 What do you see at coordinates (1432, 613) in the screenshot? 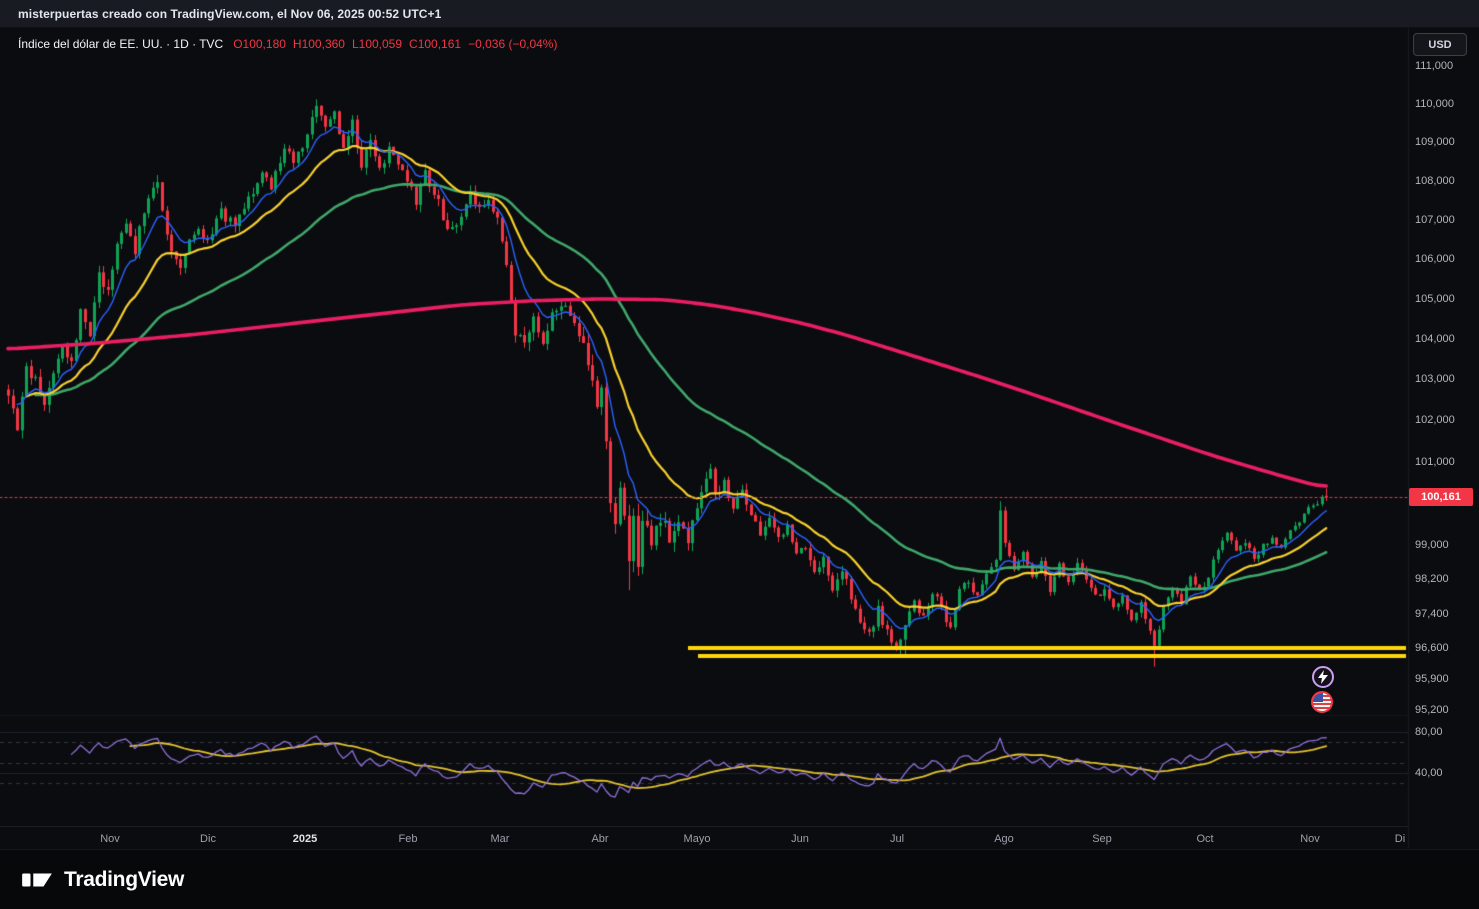
I see `price-tick: 97,400` at bounding box center [1432, 613].